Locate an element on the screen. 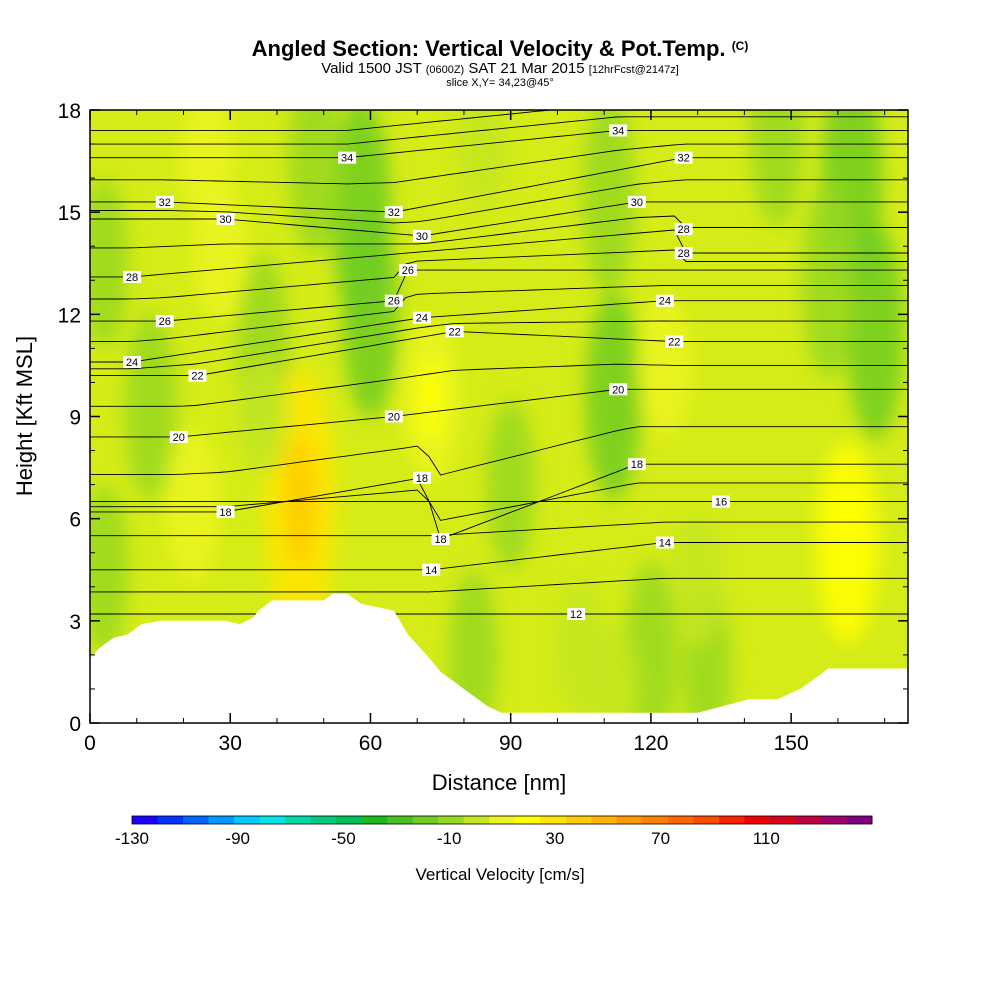 The height and width of the screenshot is (1000, 1000). isentrope-label: 20 is located at coordinates (178, 437).